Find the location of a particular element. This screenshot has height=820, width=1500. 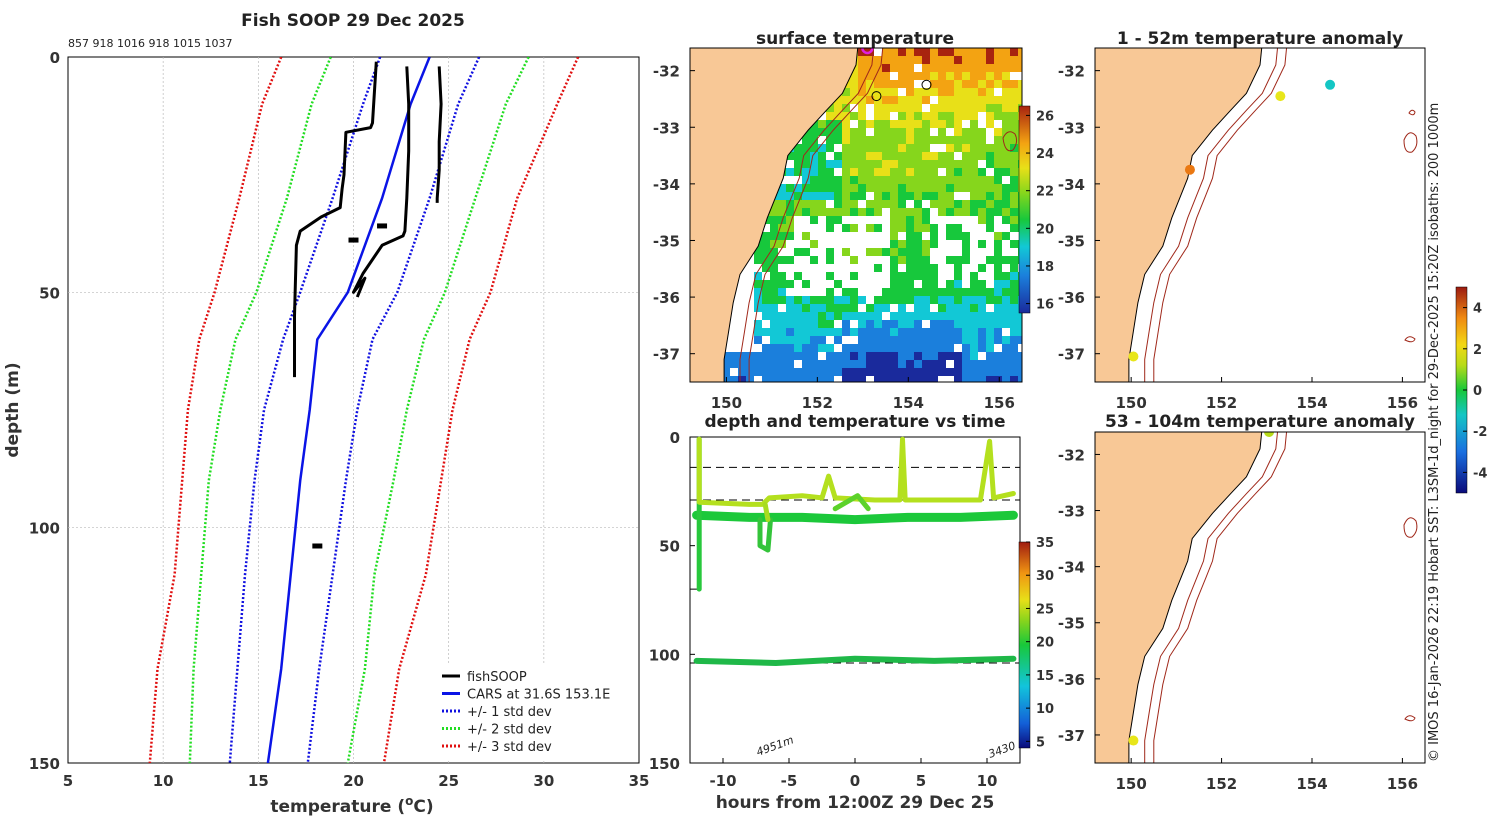

sst-land is located at coordinates (774, 215).